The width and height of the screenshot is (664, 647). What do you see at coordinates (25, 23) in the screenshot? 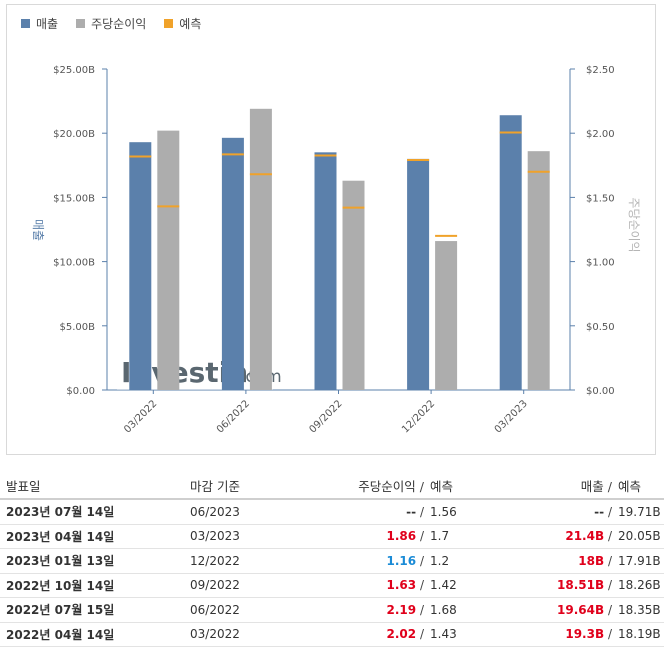
I see `revenue-swatch-icon` at bounding box center [25, 23].